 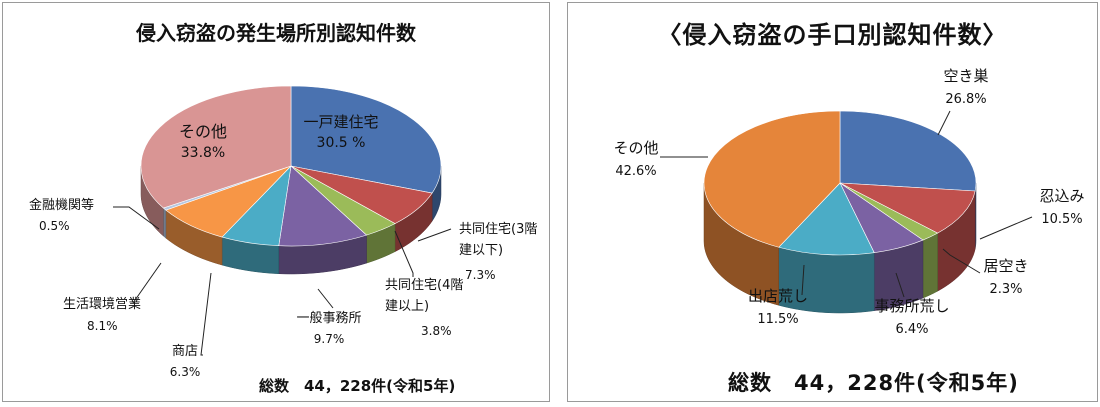 What do you see at coordinates (1005, 289) in the screenshot?
I see `slice-value-iaki: 2.3%` at bounding box center [1005, 289].